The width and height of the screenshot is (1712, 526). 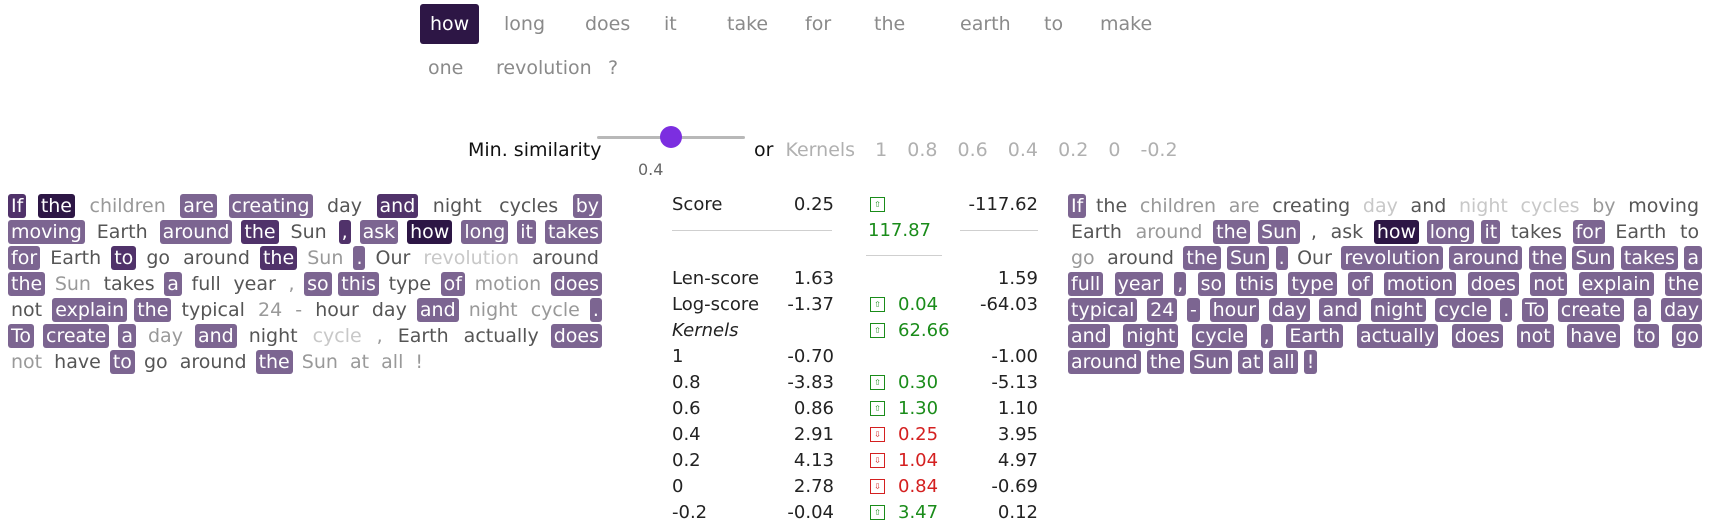 I want to click on kernel-option: 0.2, so click(x=1073, y=150).